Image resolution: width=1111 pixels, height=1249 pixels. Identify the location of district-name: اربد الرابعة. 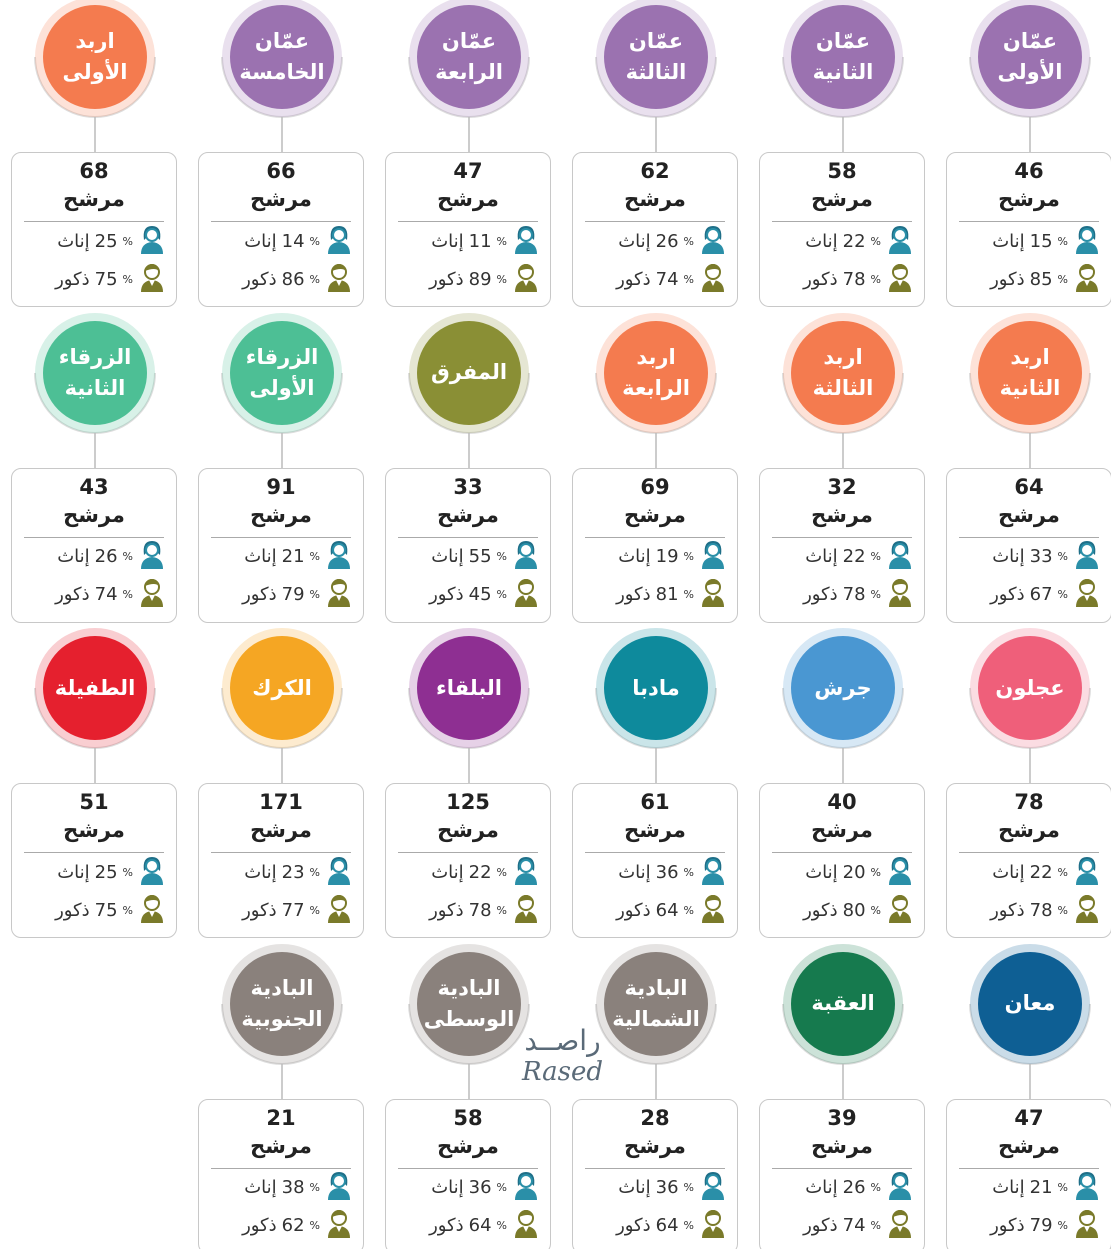
(656, 373).